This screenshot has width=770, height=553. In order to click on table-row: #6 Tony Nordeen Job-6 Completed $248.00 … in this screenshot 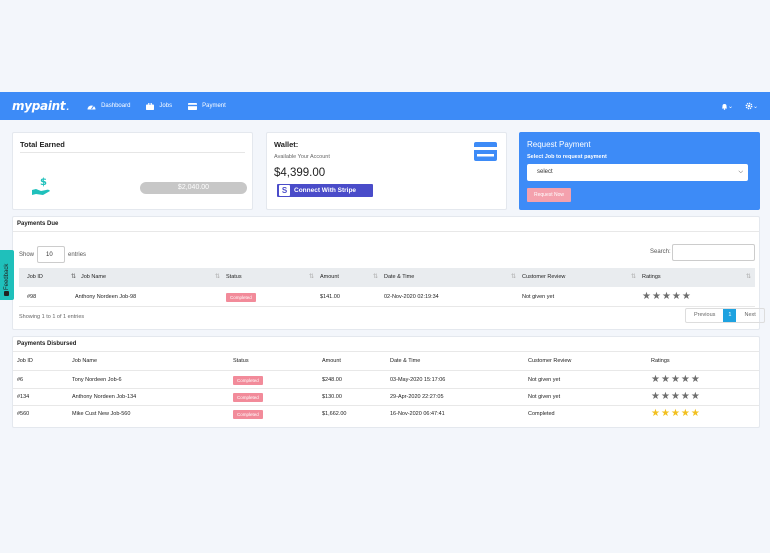, I will do `click(386, 380)`.